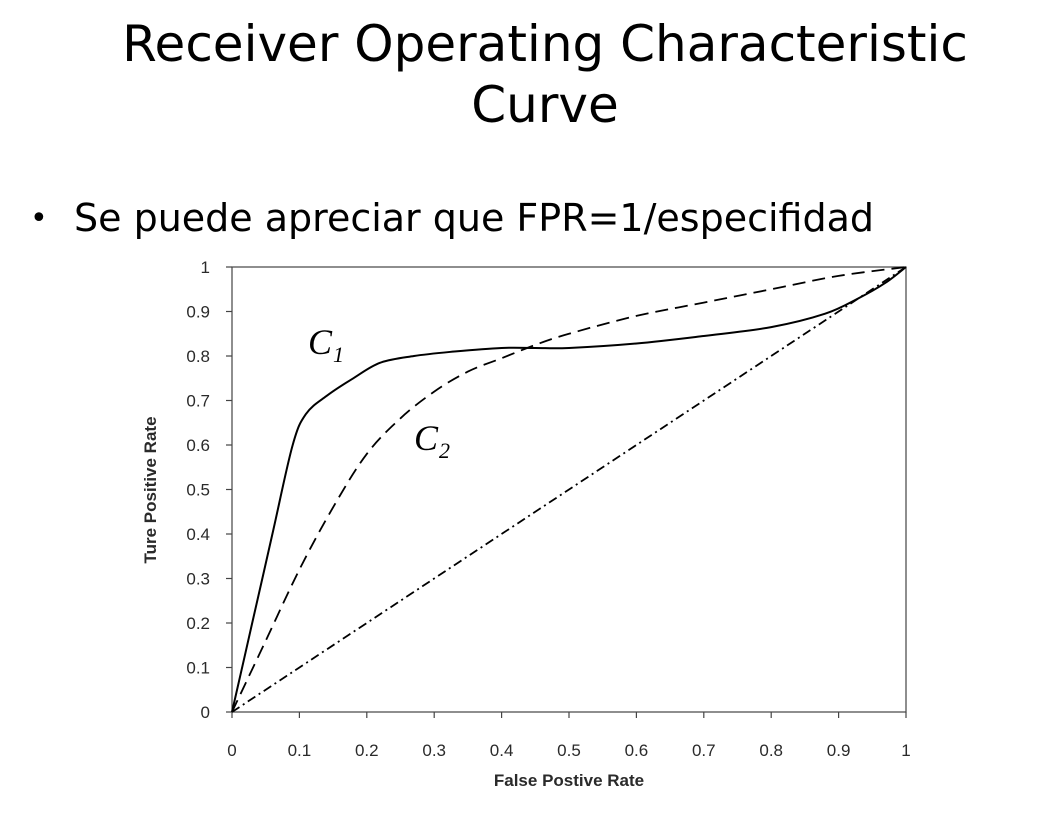 This screenshot has height=815, width=1052. What do you see at coordinates (198, 579) in the screenshot?
I see `y-tick-label: 0.3` at bounding box center [198, 579].